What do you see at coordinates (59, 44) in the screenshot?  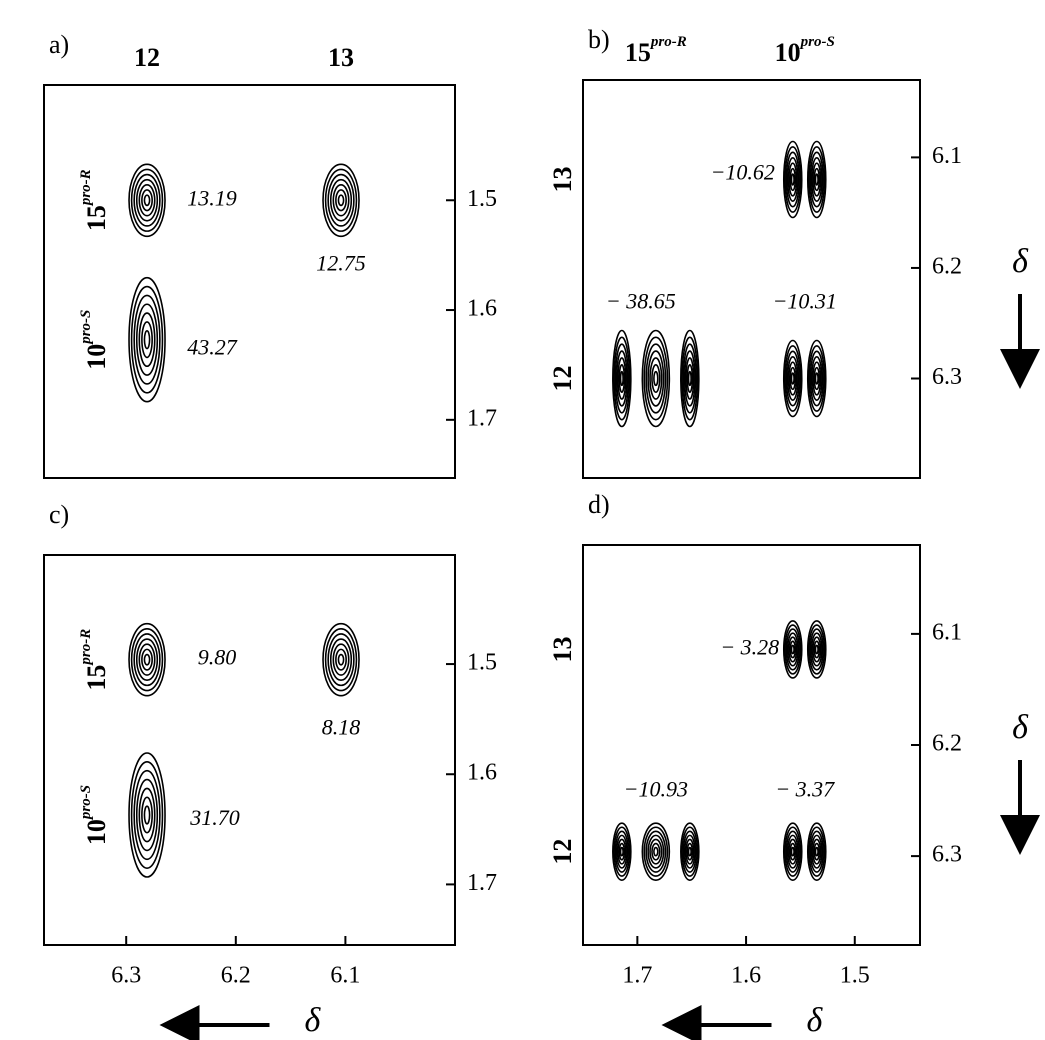 I see `panel-label: a)` at bounding box center [59, 44].